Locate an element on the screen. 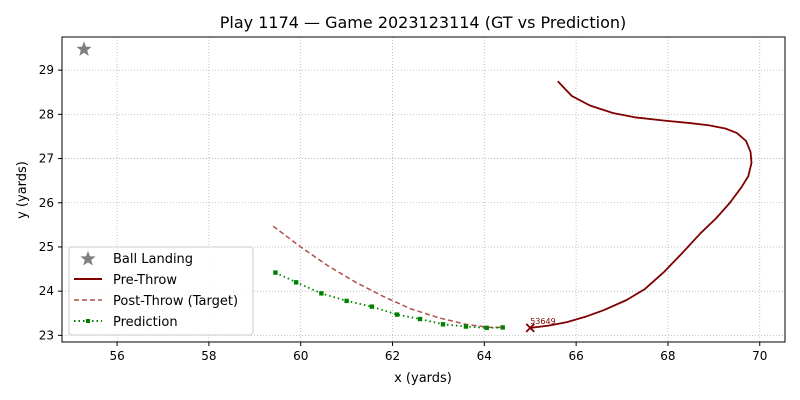  y-axis-ticks: 23 24 25 26 27 28 29 is located at coordinates (50, 202).